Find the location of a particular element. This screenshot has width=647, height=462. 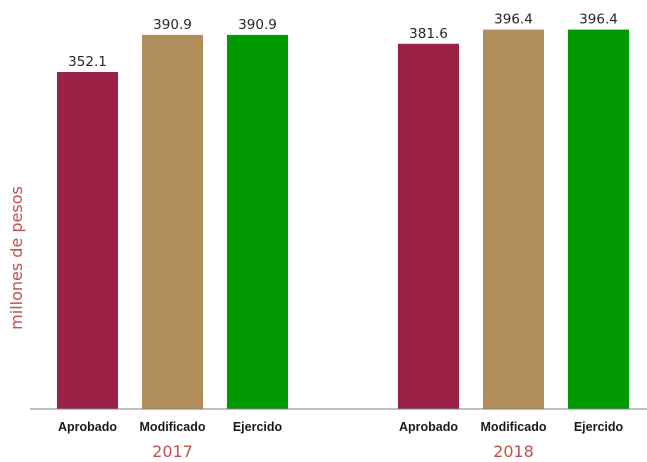

bar-2018-aprobado is located at coordinates (428, 226).